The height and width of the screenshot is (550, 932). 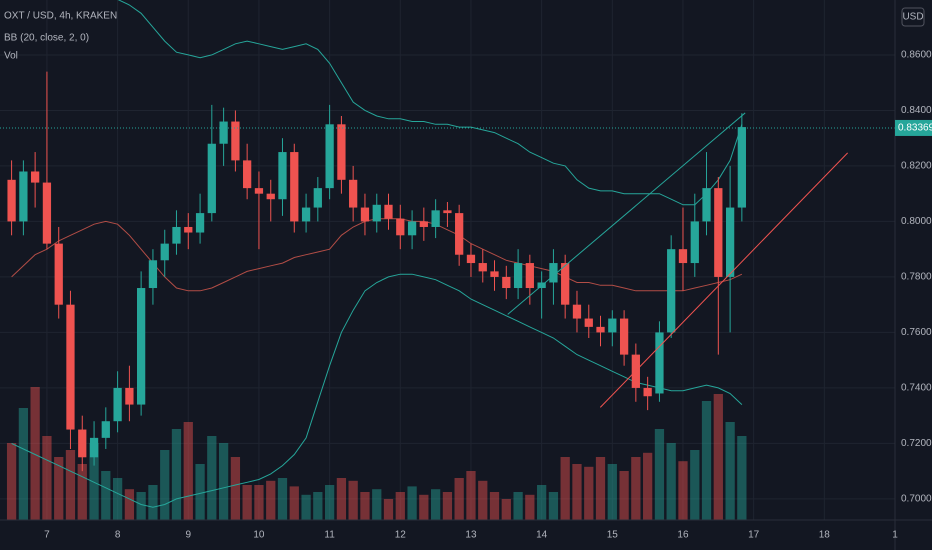 I want to click on y-tick-label: 0.70000, so click(x=916, y=499).